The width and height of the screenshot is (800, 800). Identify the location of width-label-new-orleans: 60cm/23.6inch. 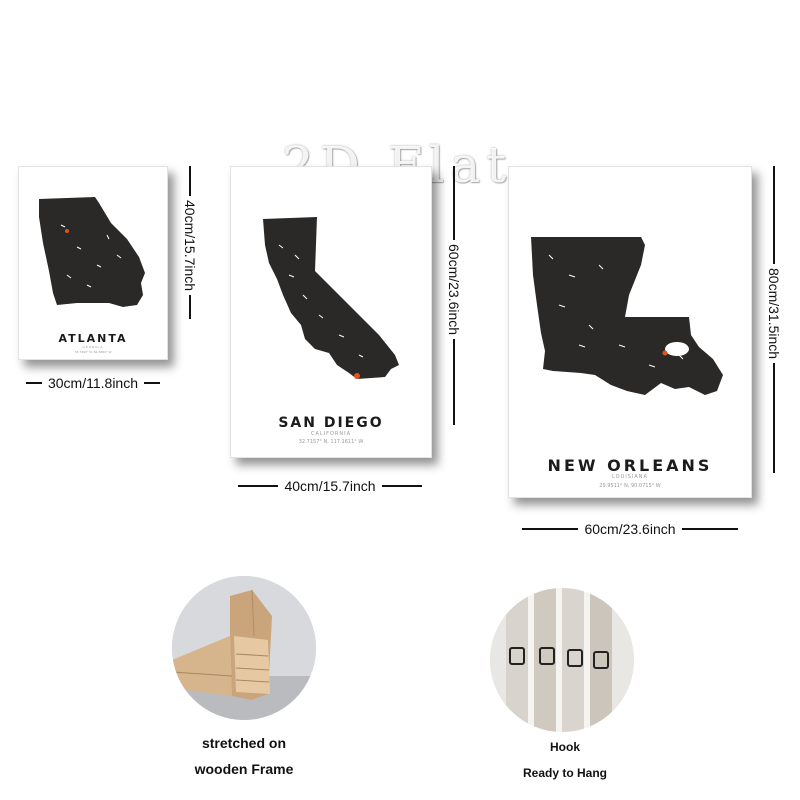
(630, 529).